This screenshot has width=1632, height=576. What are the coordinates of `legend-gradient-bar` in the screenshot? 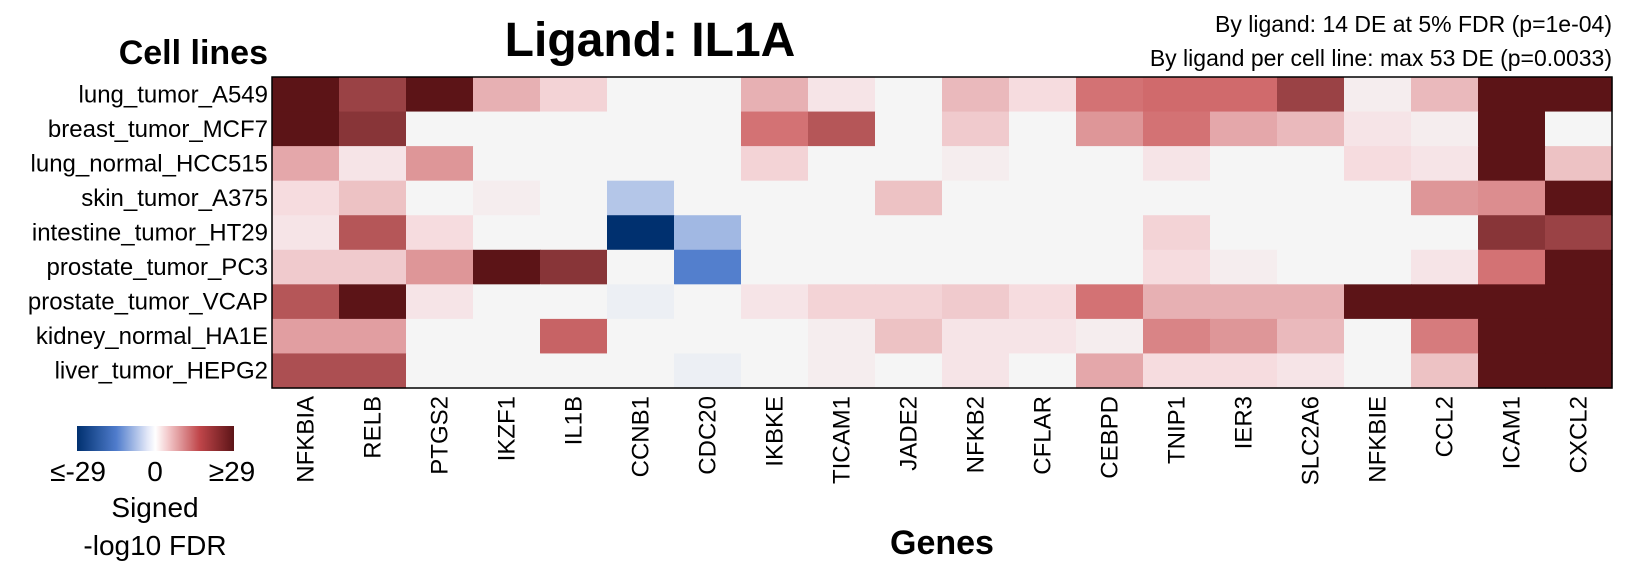 It's located at (155, 438).